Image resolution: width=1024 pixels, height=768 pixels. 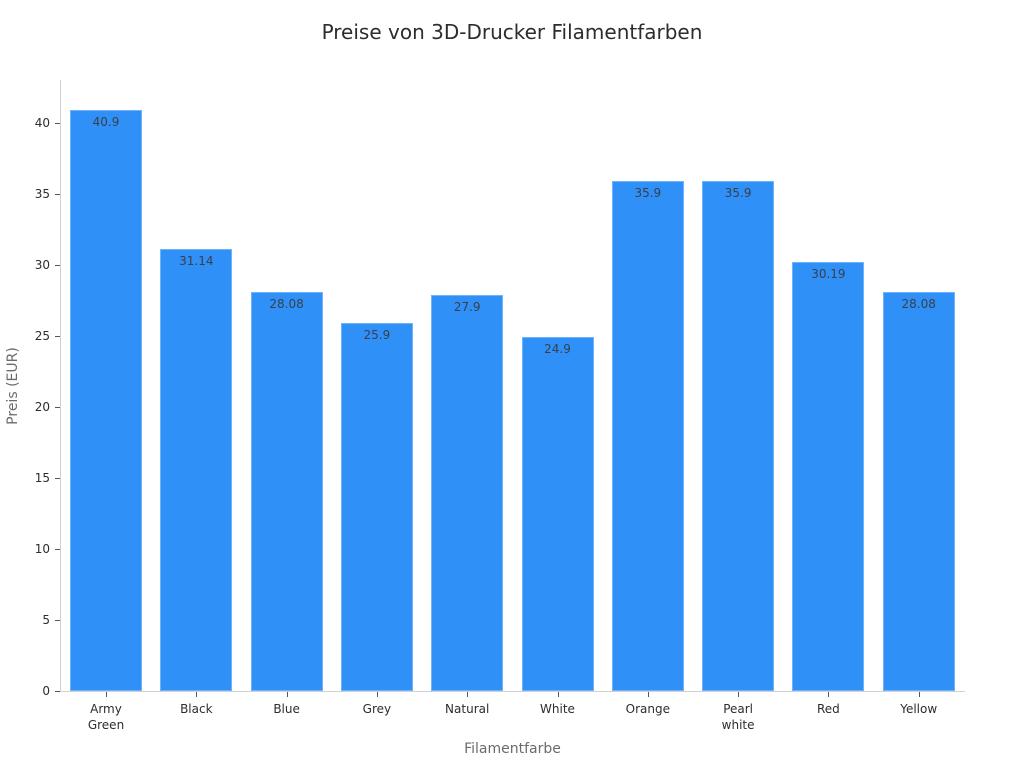 What do you see at coordinates (42, 123) in the screenshot?
I see `y-tick-label: 40` at bounding box center [42, 123].